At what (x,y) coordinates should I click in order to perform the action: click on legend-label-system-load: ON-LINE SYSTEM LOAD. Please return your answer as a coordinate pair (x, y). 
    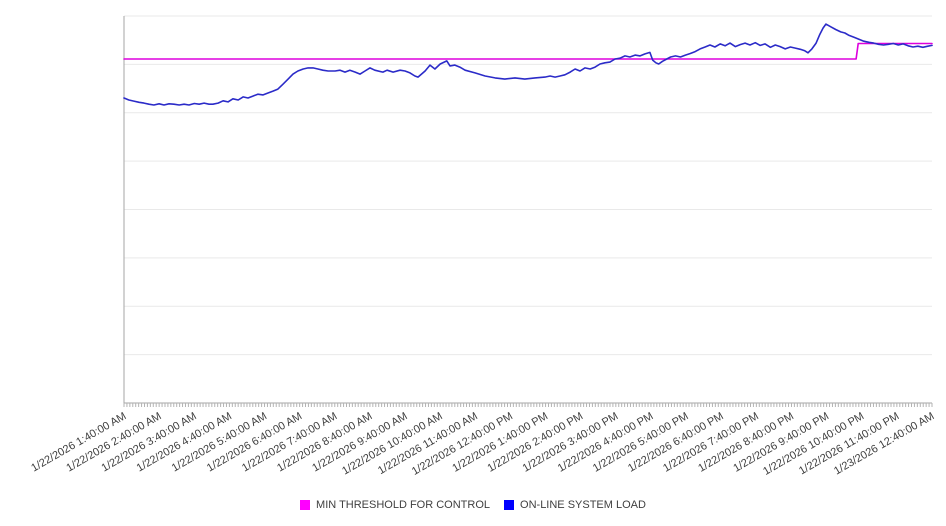
    Looking at the image, I should click on (583, 505).